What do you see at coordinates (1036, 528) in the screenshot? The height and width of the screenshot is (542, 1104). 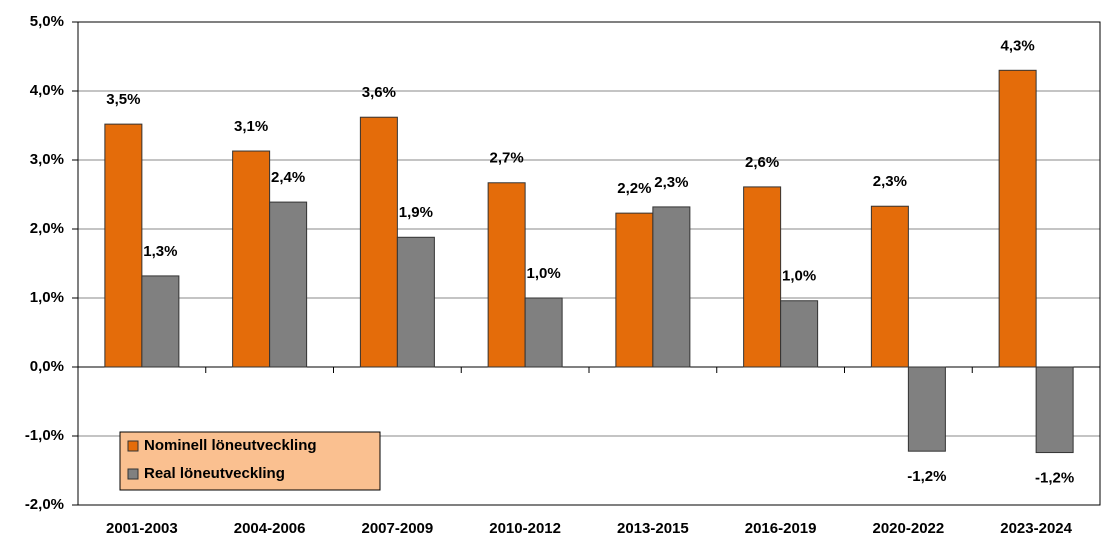 I see `x-tick-label: 2023-2024` at bounding box center [1036, 528].